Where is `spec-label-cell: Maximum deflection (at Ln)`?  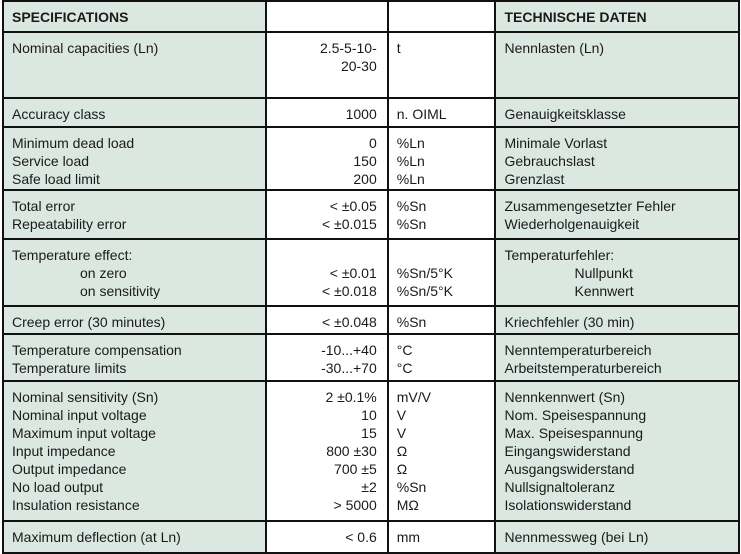
spec-label-cell: Maximum deflection (at Ln) is located at coordinates (134, 537).